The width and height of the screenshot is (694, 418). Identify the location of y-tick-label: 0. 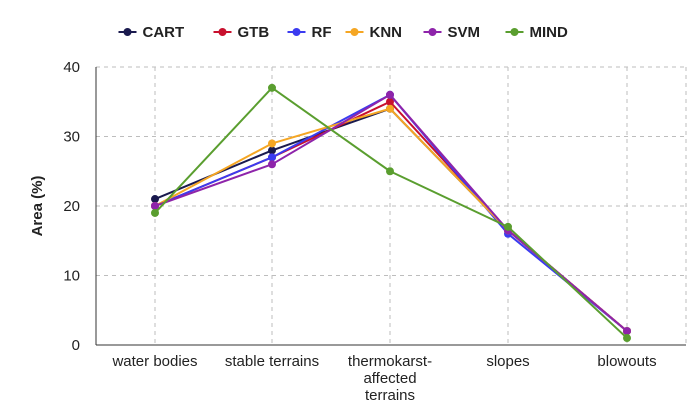
(76, 345).